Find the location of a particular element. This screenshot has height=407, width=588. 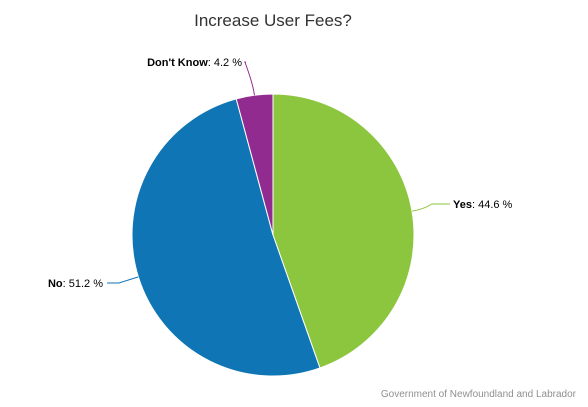

slice-name-label: Don't Know is located at coordinates (177, 63).